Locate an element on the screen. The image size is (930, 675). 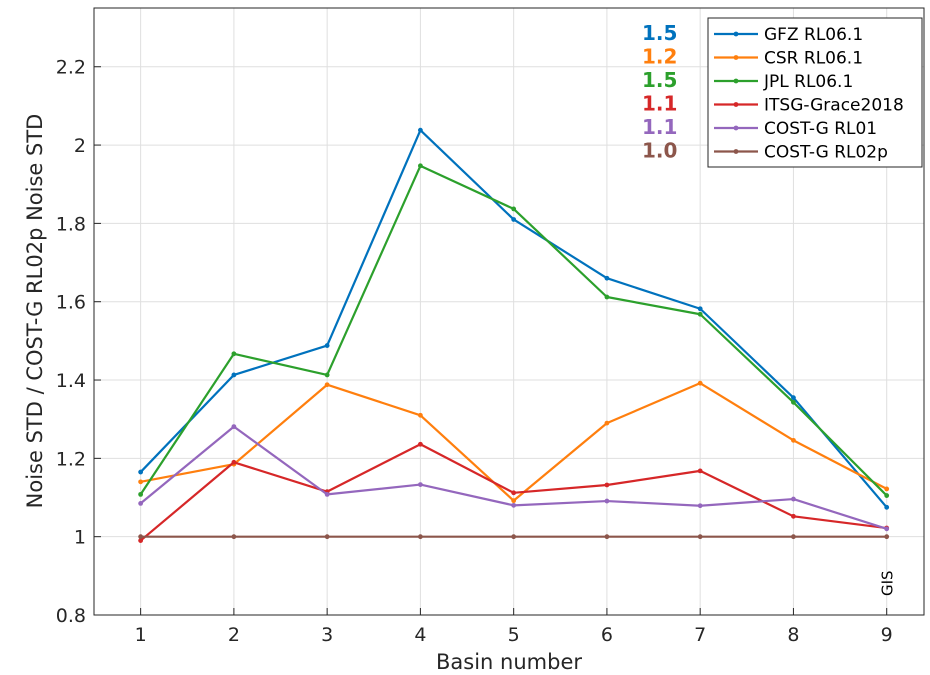
mean-ratio-label: 1.2 is located at coordinates (659, 57).